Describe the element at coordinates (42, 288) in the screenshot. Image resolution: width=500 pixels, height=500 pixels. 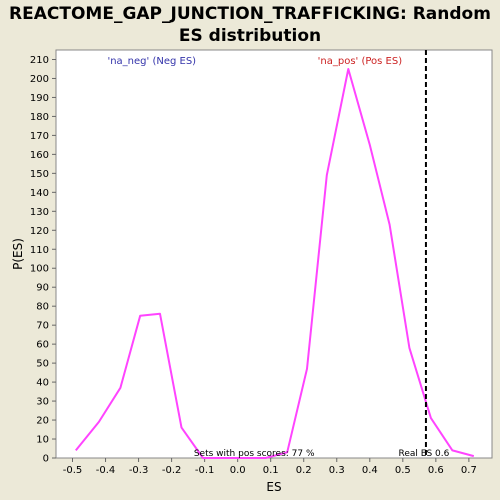
I see `y-tick-label: 90` at that location.